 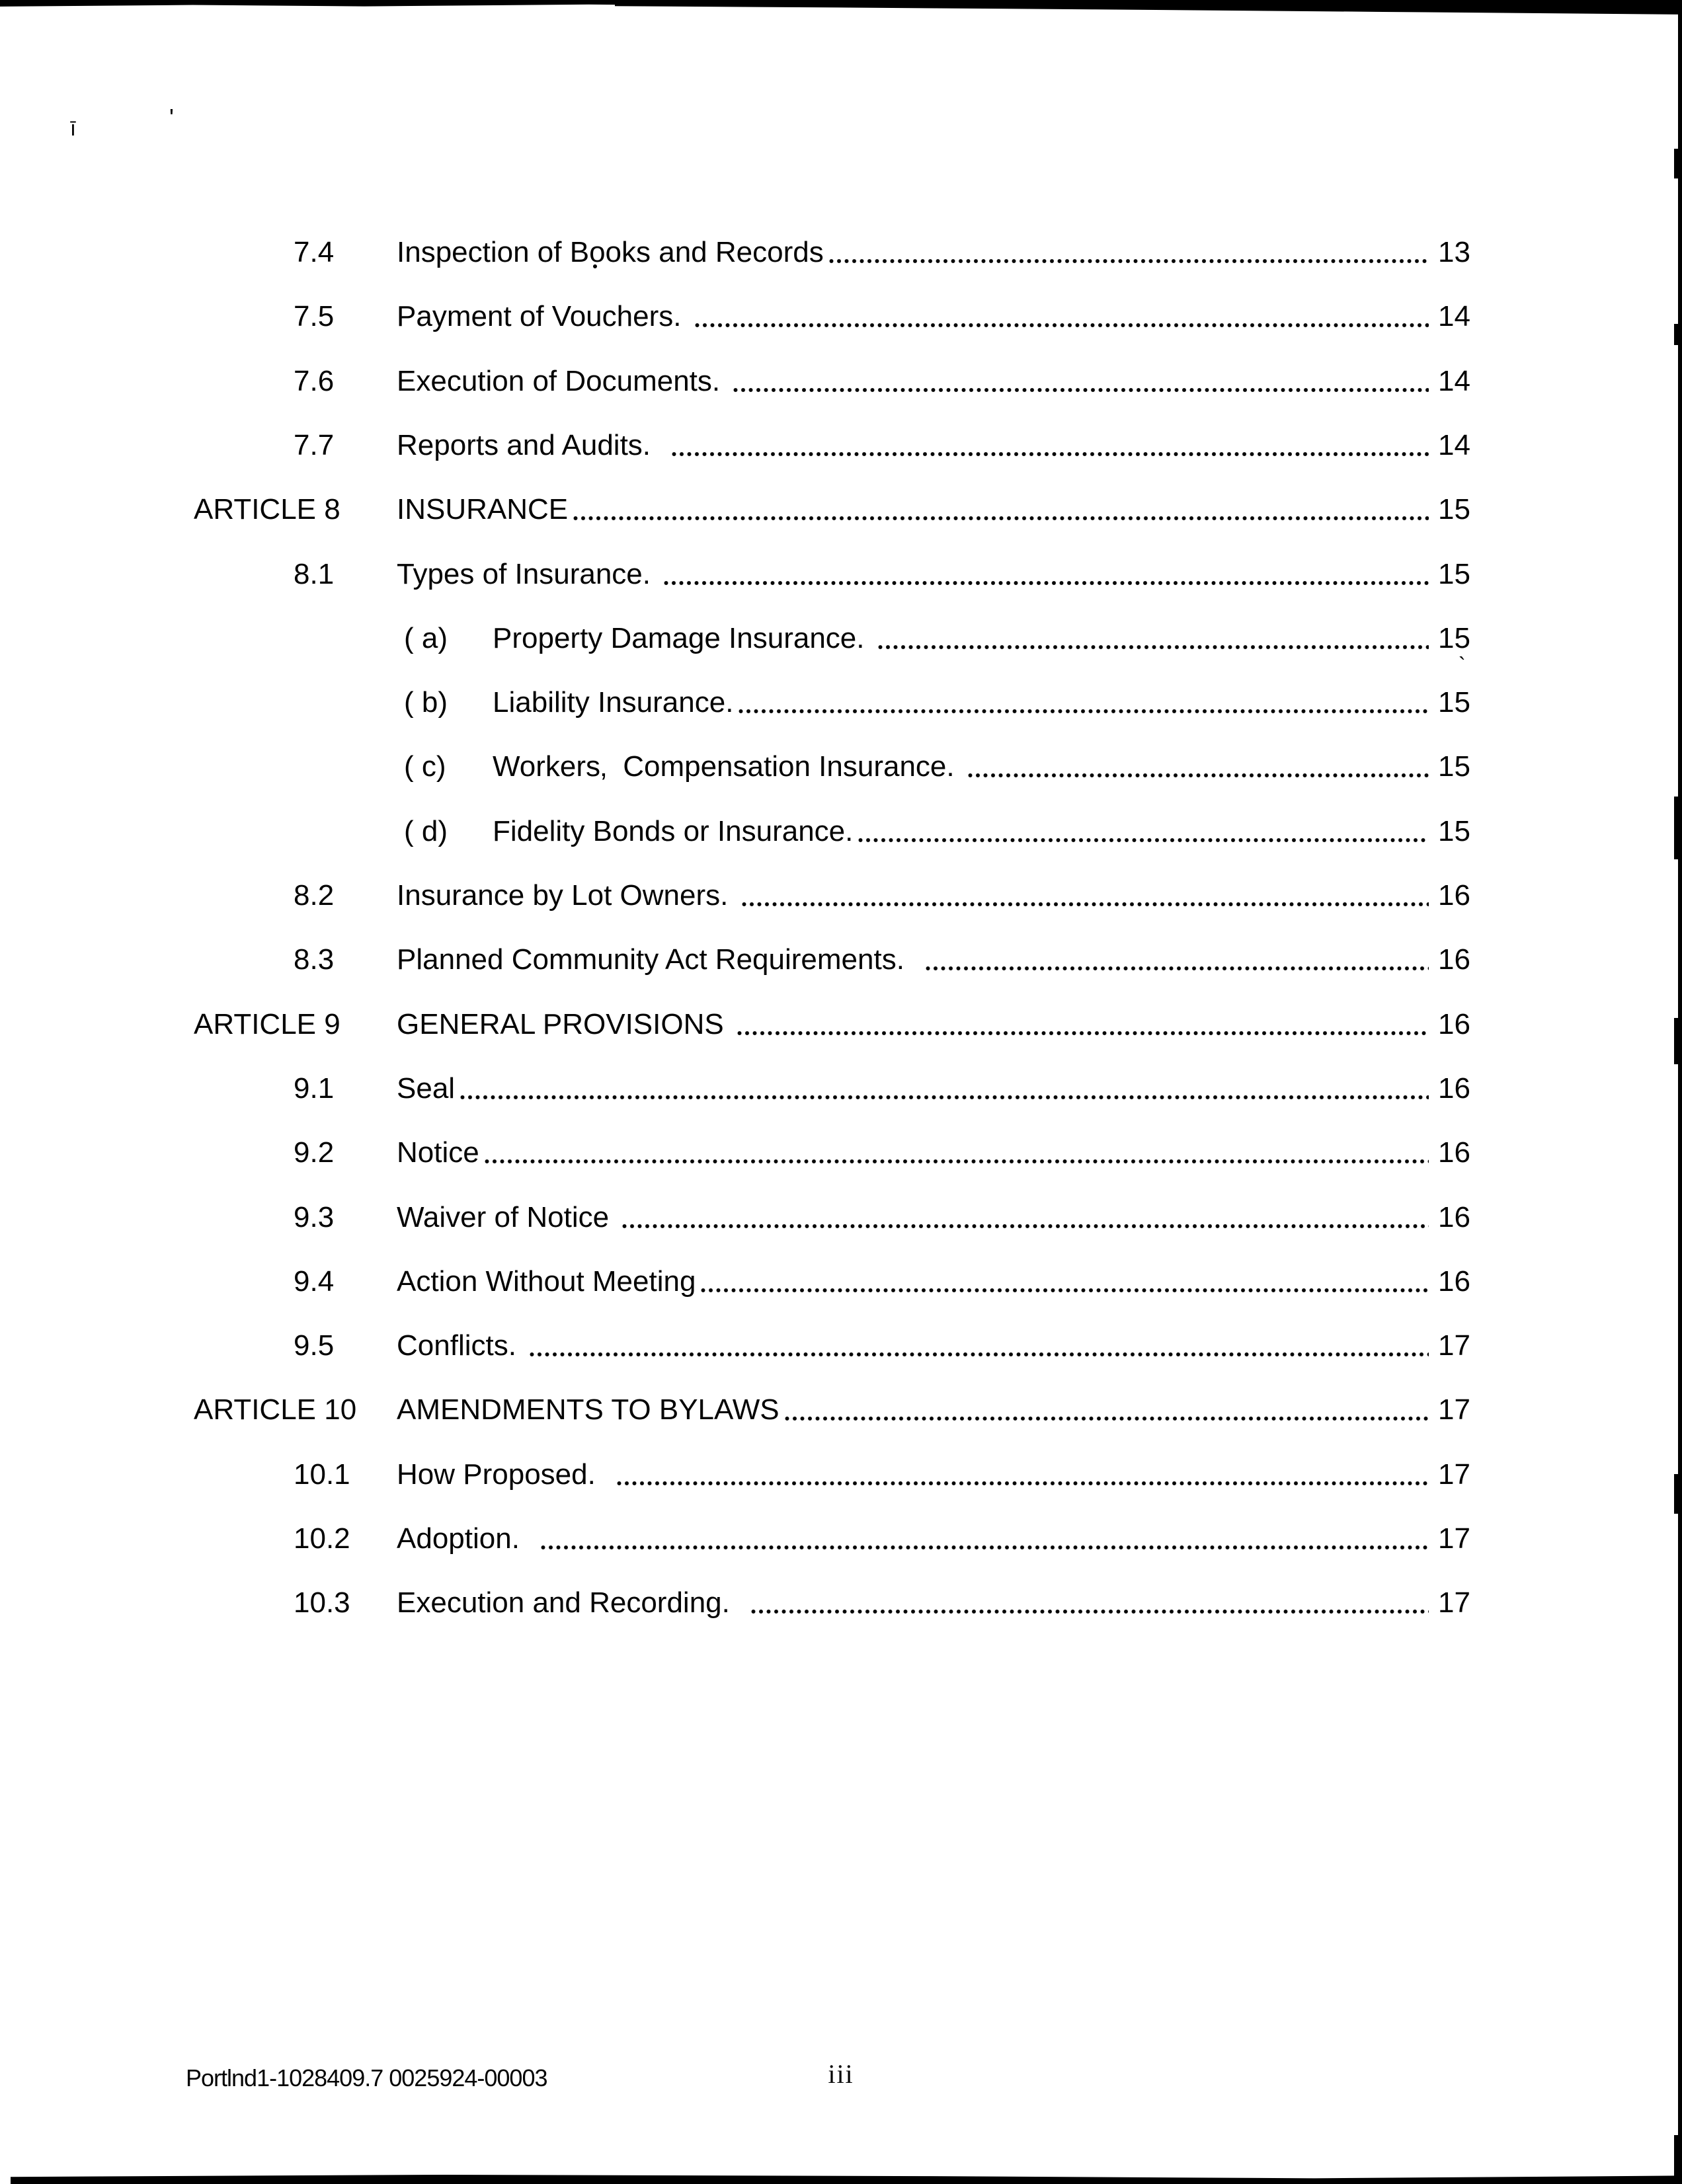 What do you see at coordinates (832, 1281) in the screenshot?
I see `toc-row: 9.4 Action Without Meeting 16` at bounding box center [832, 1281].